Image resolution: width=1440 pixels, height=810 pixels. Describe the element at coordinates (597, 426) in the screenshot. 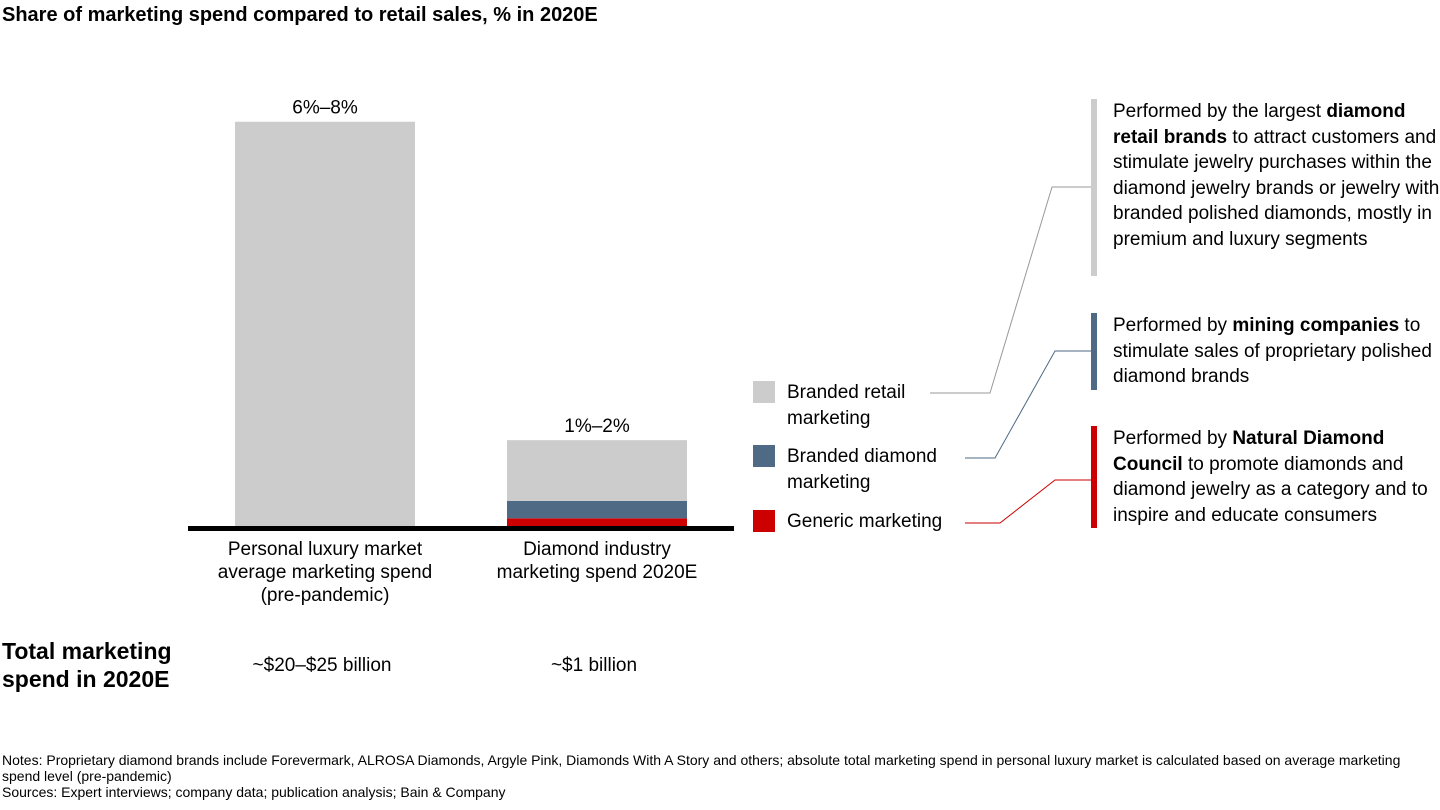

I see `data-label-diamond: 1%–2%` at that location.